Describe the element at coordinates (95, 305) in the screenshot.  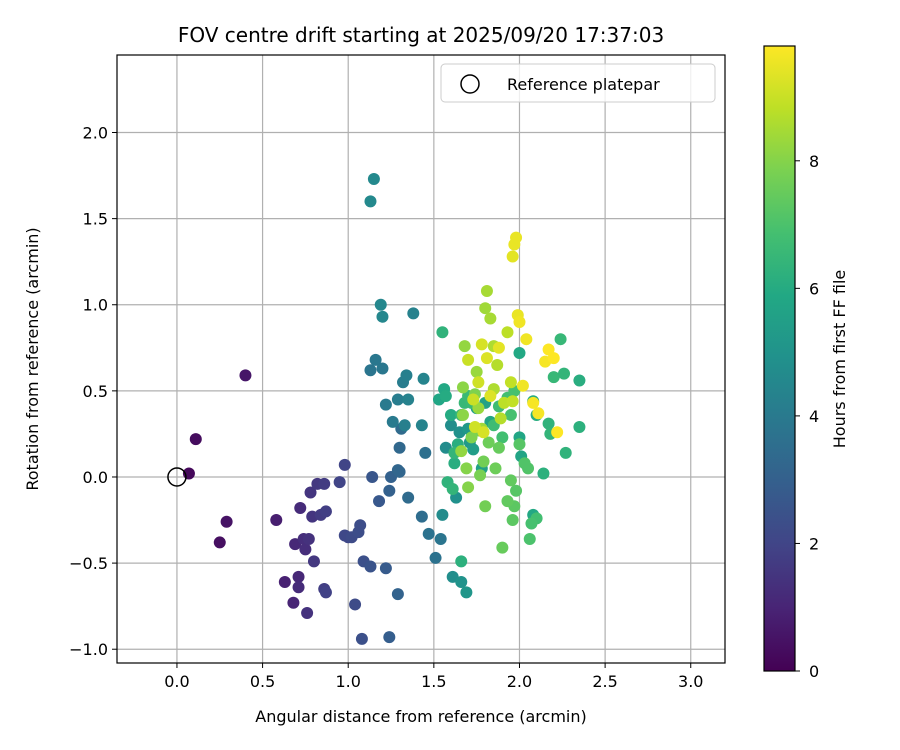
I see `y-tick-label: 1.0` at that location.